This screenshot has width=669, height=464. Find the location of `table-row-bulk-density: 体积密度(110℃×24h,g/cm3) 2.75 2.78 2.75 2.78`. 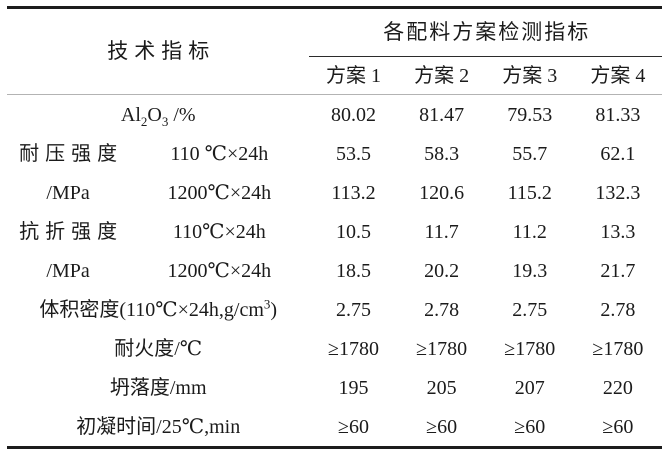

table-row-bulk-density: 体积密度(110℃×24h,g/cm3) 2.75 2.78 2.75 2.78 is located at coordinates (334, 309).